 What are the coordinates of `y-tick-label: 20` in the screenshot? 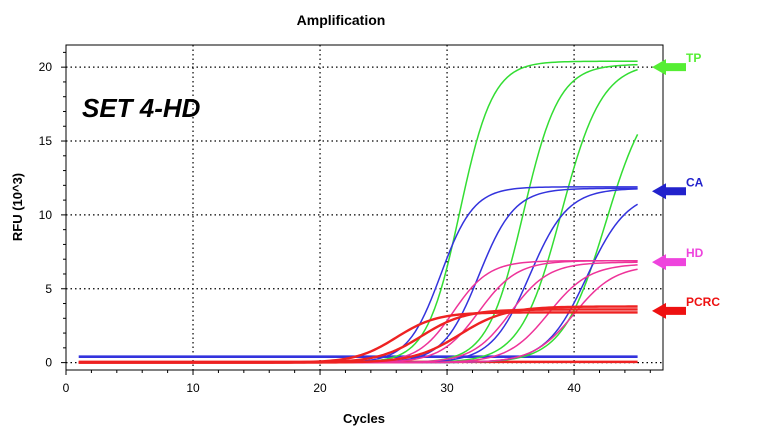 It's located at (46, 67).